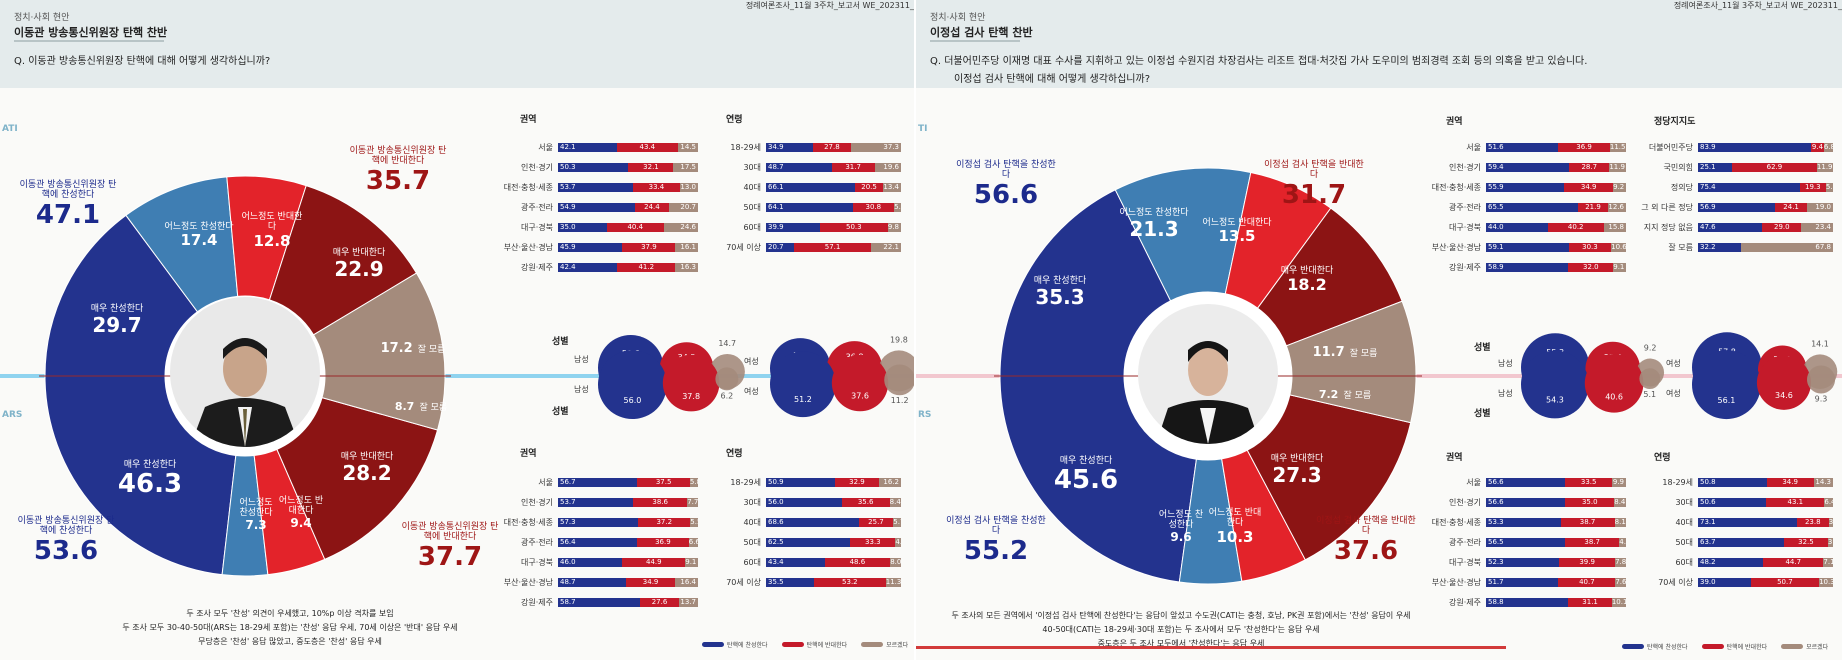 This screenshot has width=1842, height=660. I want to click on seg-dont-know-top: 11.7 잘 모름, so click(1345, 351).